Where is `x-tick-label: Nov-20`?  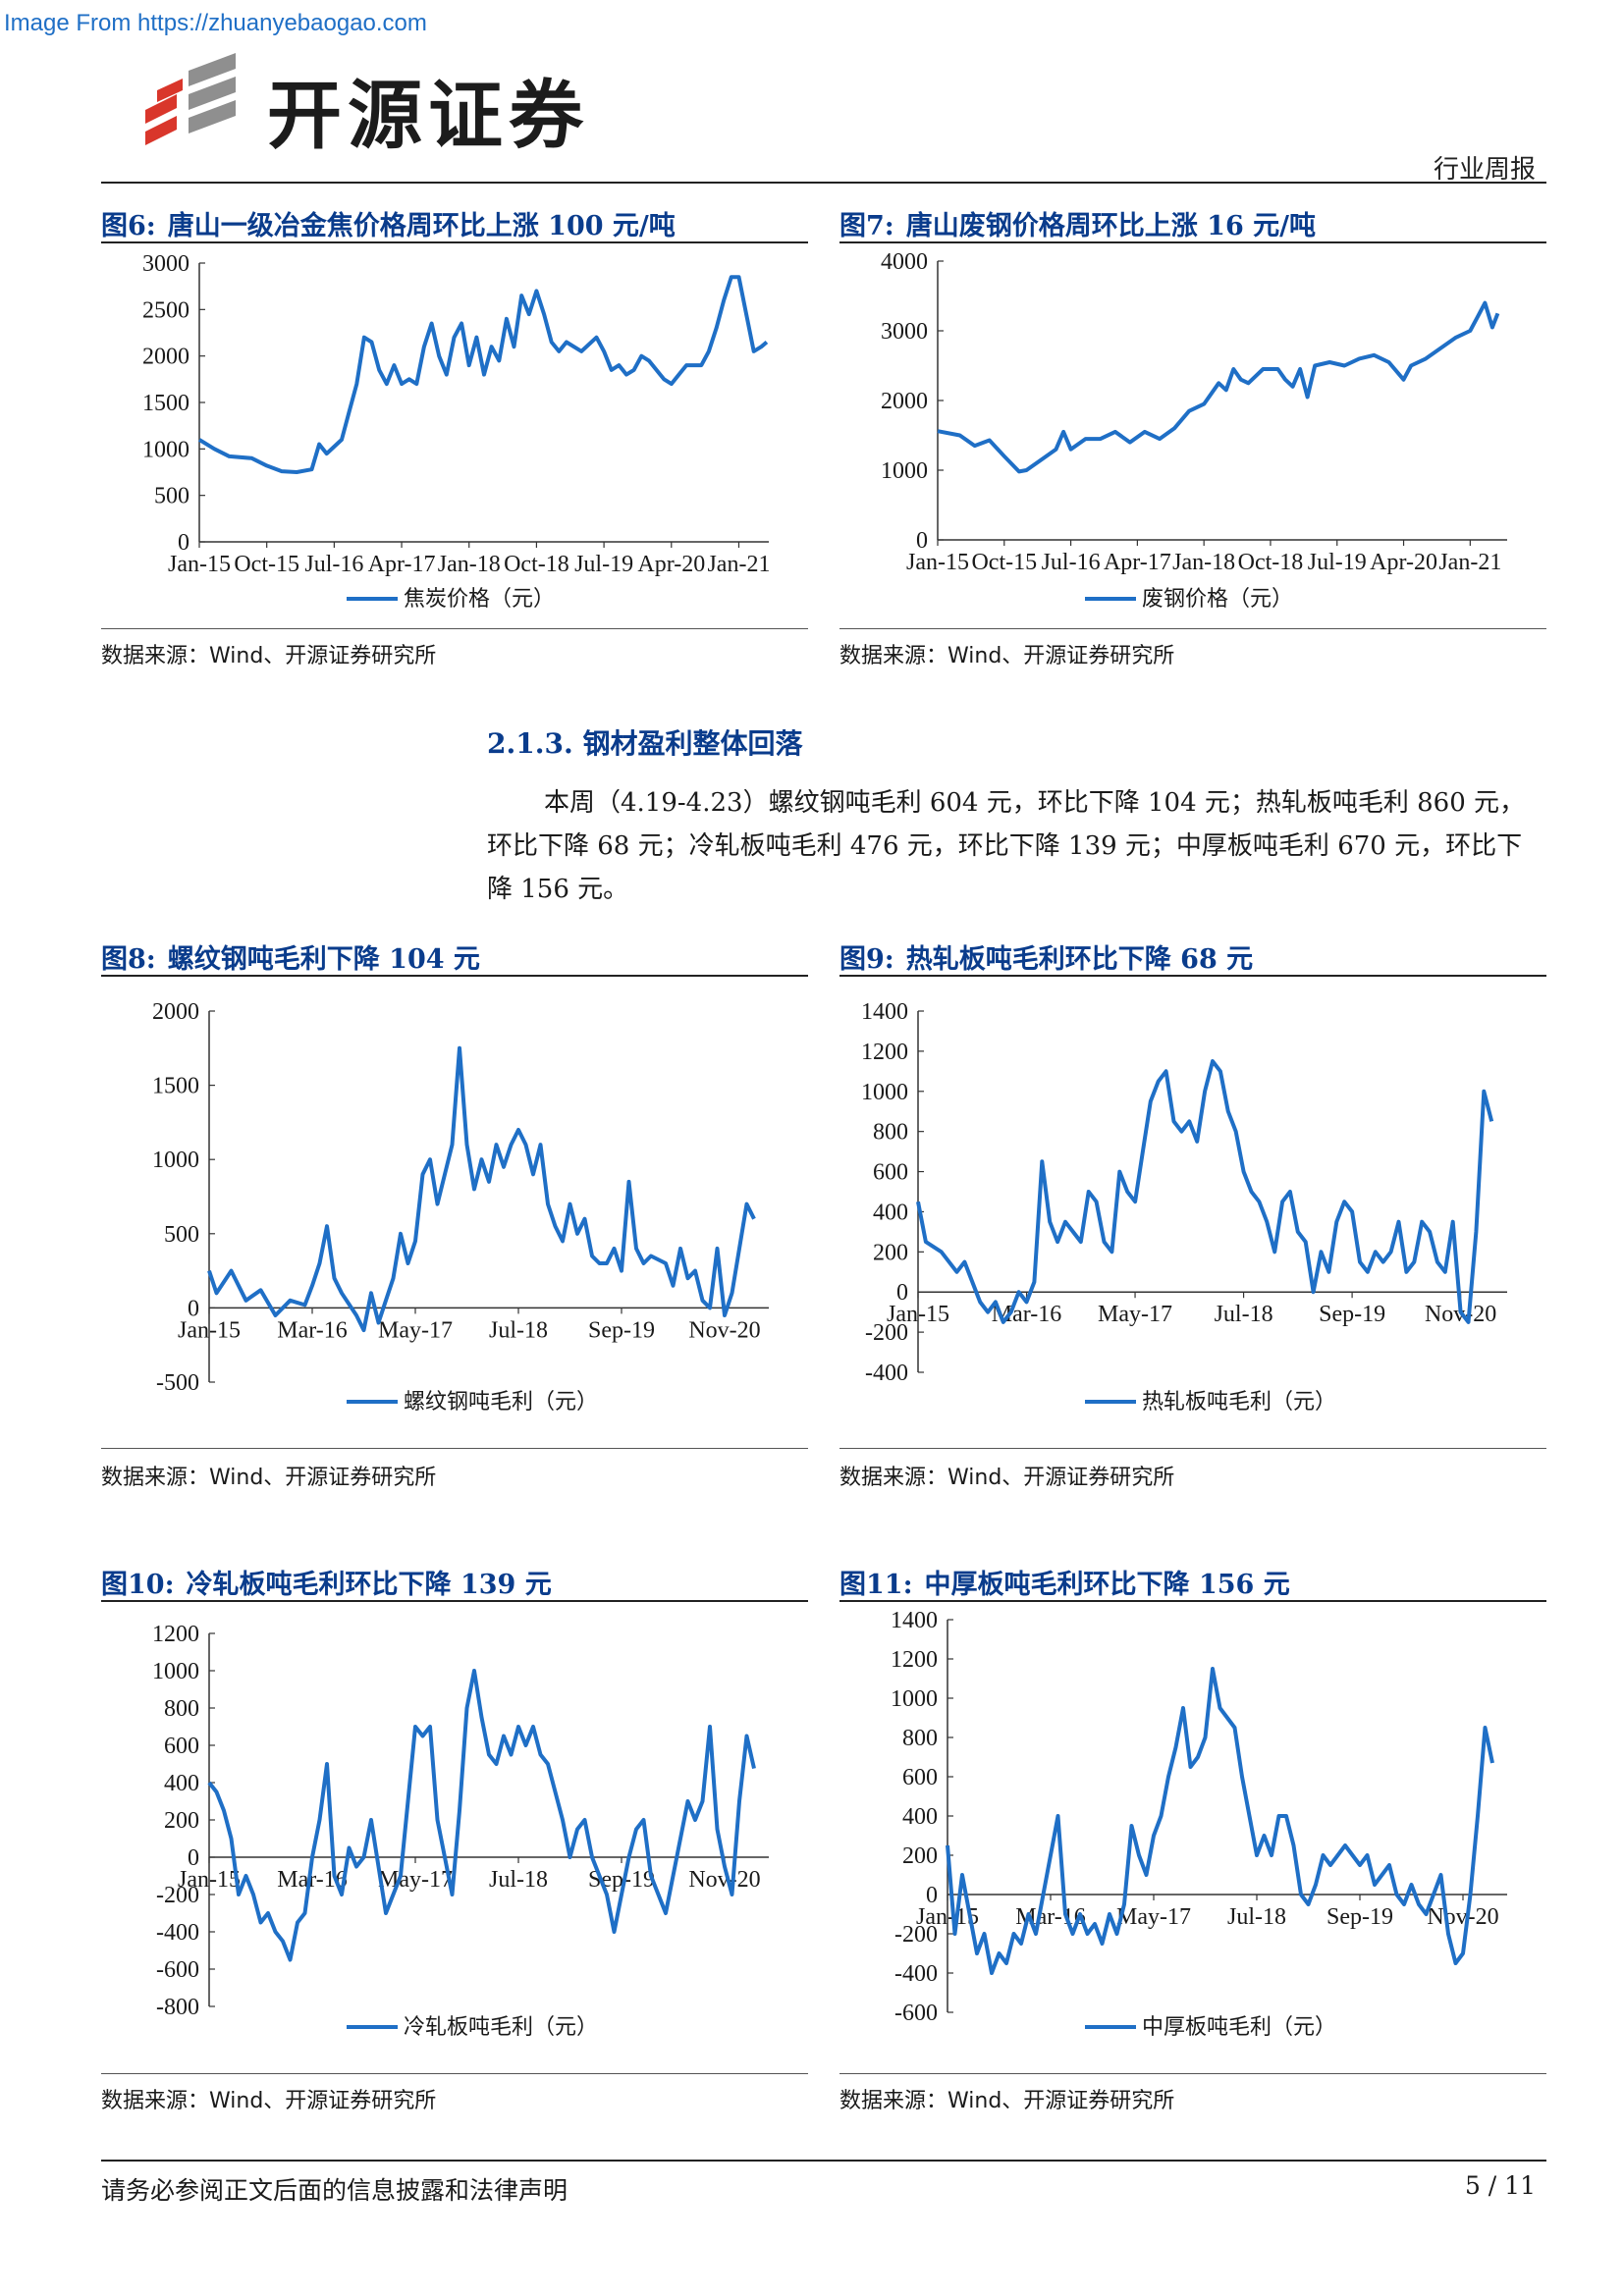
x-tick-label: Nov-20 is located at coordinates (1462, 1917).